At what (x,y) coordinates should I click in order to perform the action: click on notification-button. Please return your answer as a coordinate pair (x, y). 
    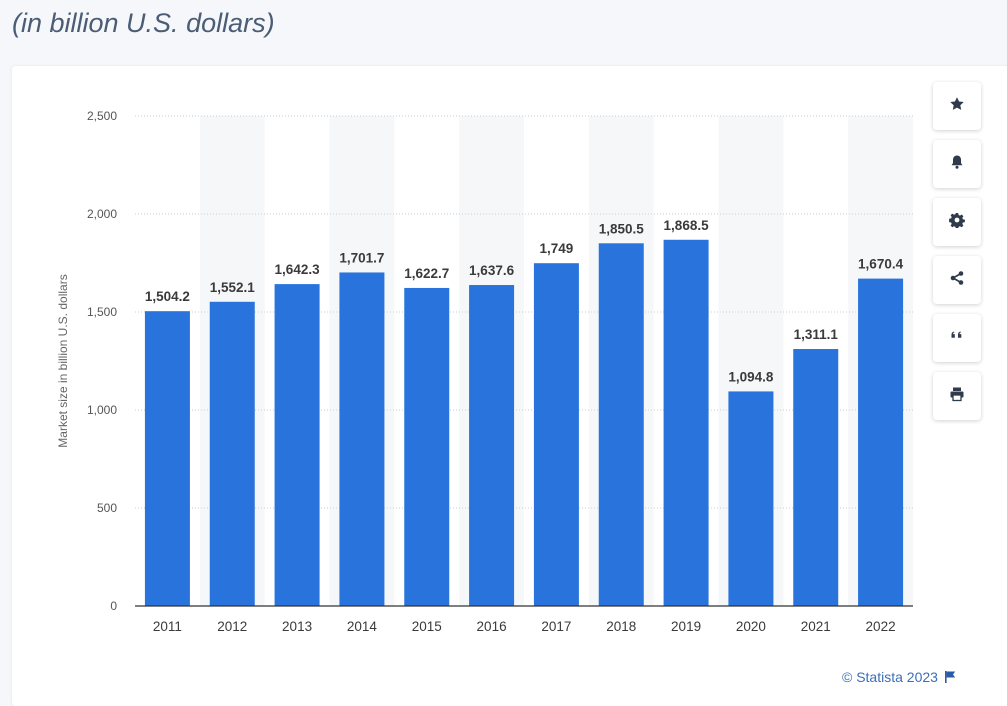
    Looking at the image, I should click on (957, 164).